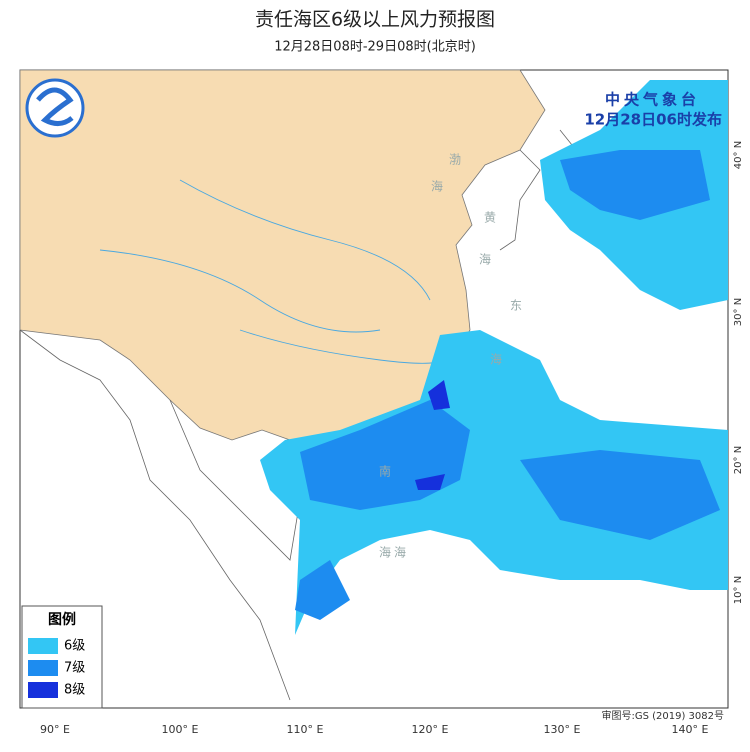 This screenshot has width=750, height=752. Describe the element at coordinates (180, 729) in the screenshot. I see `longitude-label: 100° E` at that location.